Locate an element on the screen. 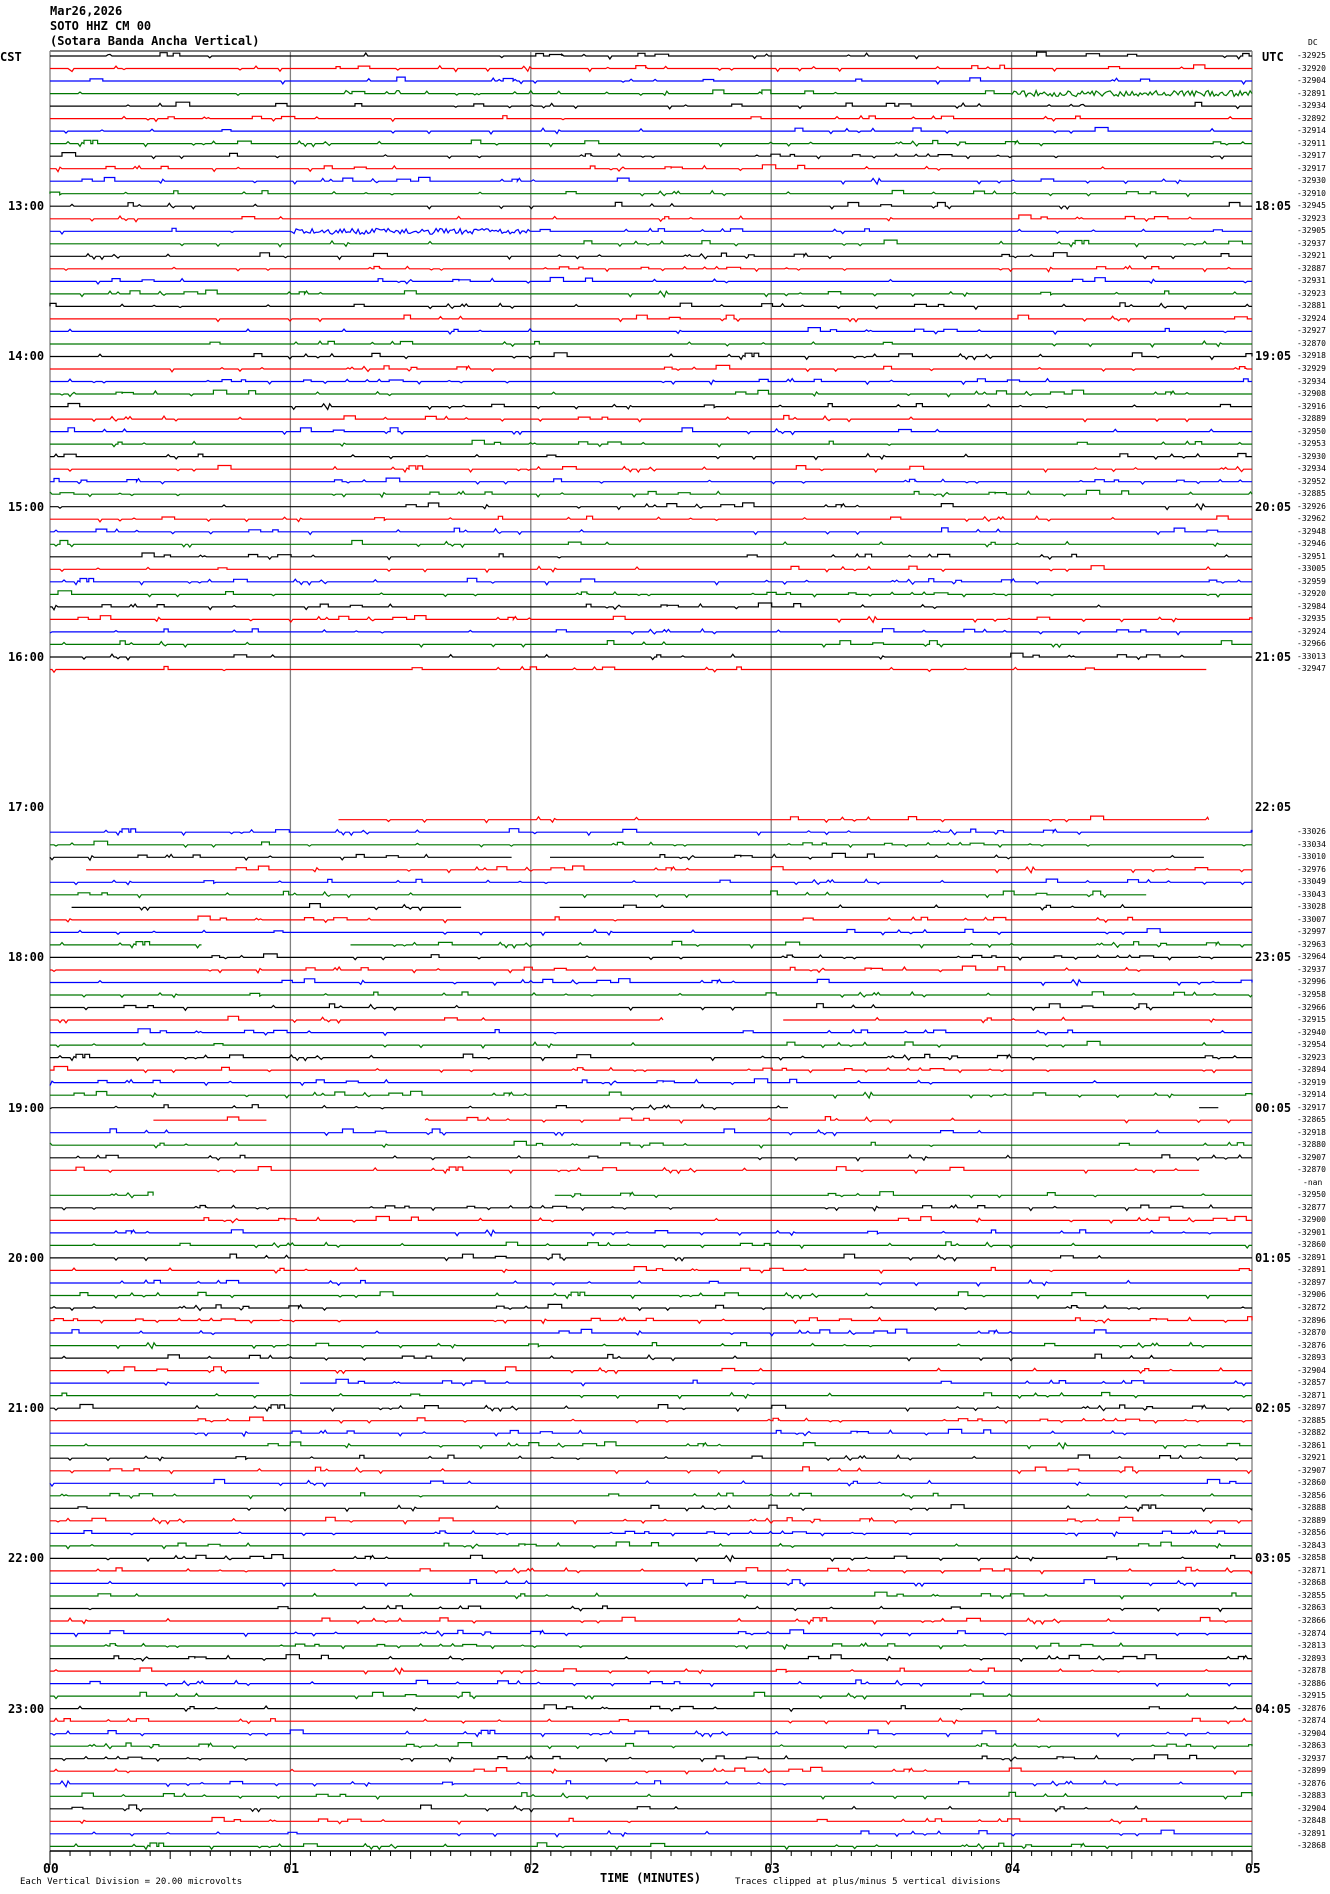 This screenshot has height=1894, width=1330. row-value-label: -32910 is located at coordinates (1311, 193).